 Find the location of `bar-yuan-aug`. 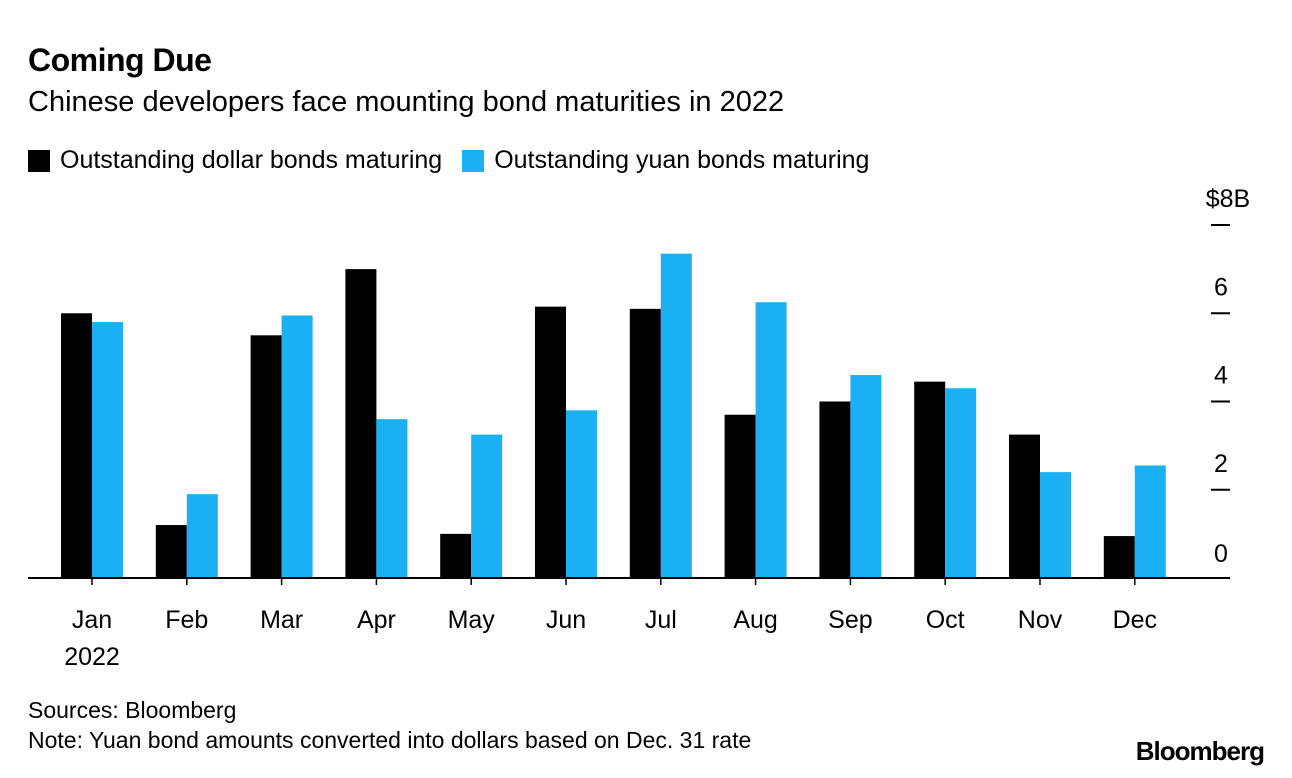

bar-yuan-aug is located at coordinates (771, 440).